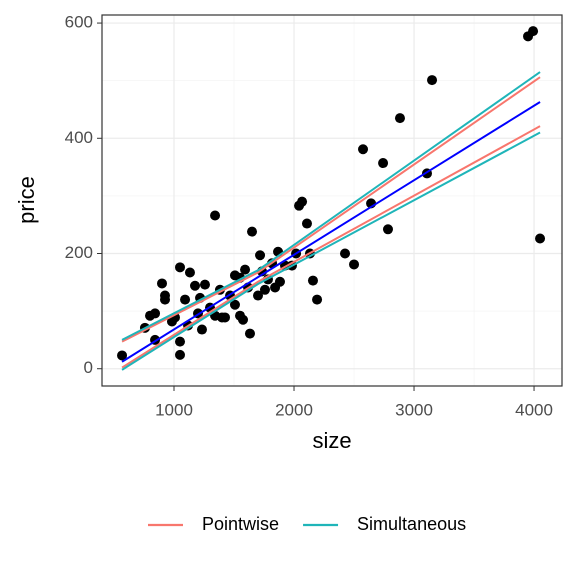 Image resolution: width=576 pixels, height=576 pixels. I want to click on legend-label: Simultaneous, so click(411, 524).